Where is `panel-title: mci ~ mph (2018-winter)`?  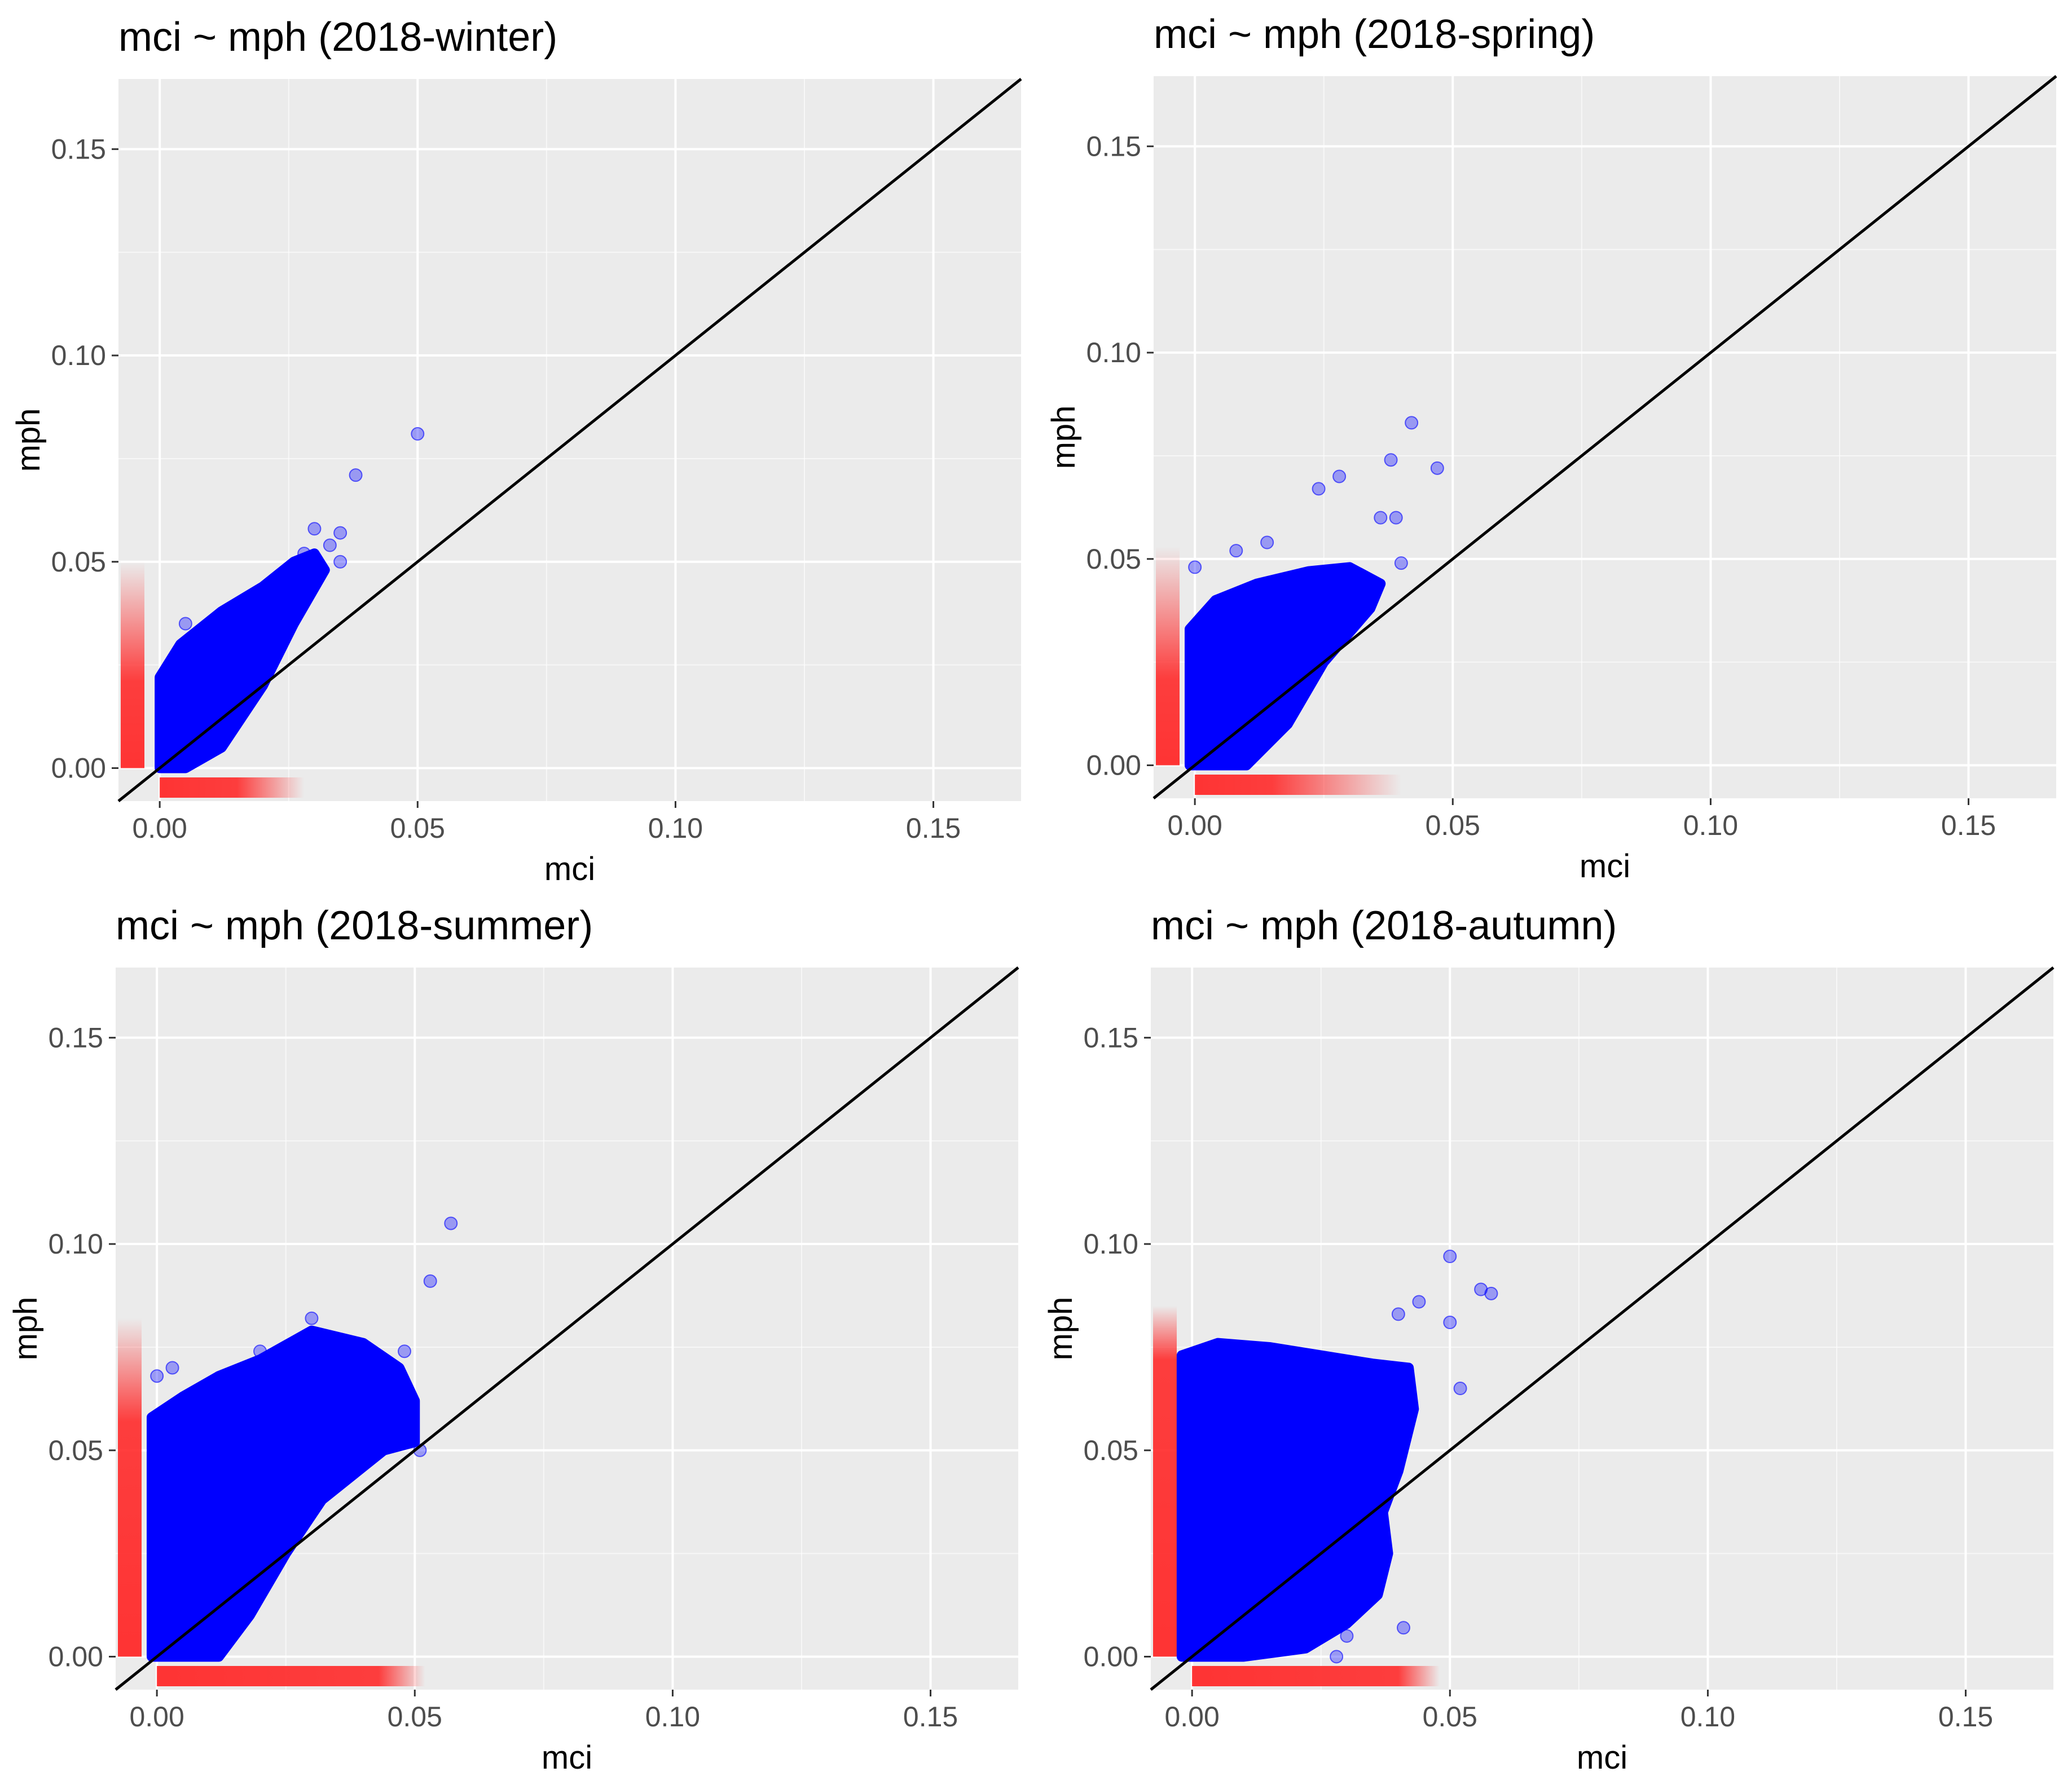
panel-title: mci ~ mph (2018-winter) is located at coordinates (337, 37).